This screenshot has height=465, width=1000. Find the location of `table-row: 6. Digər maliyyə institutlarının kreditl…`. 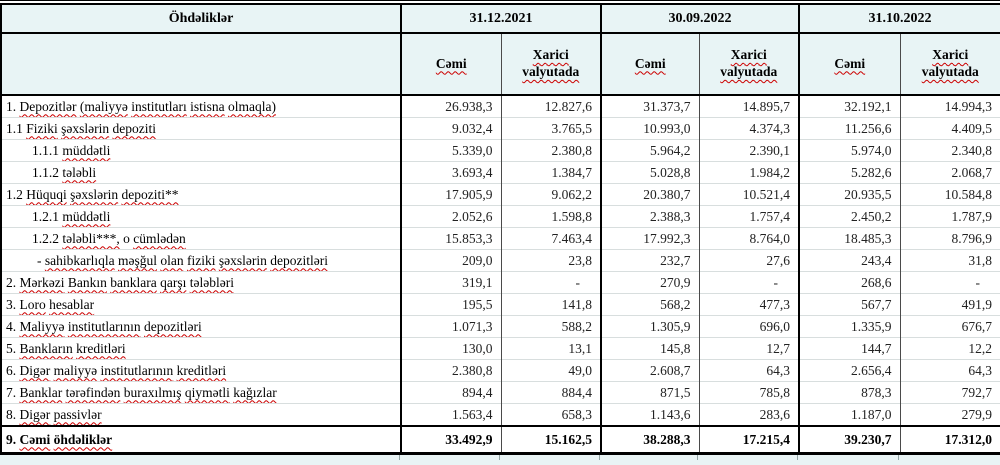

table-row: 6. Digər maliyyə institutlarının kreditl… is located at coordinates (500, 370).